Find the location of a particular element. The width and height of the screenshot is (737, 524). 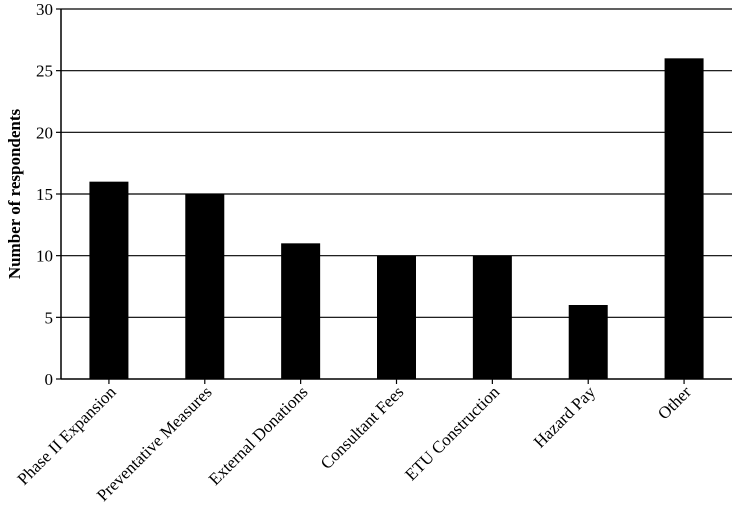

x-tick-label: Phase II Expansion is located at coordinates (67, 435).